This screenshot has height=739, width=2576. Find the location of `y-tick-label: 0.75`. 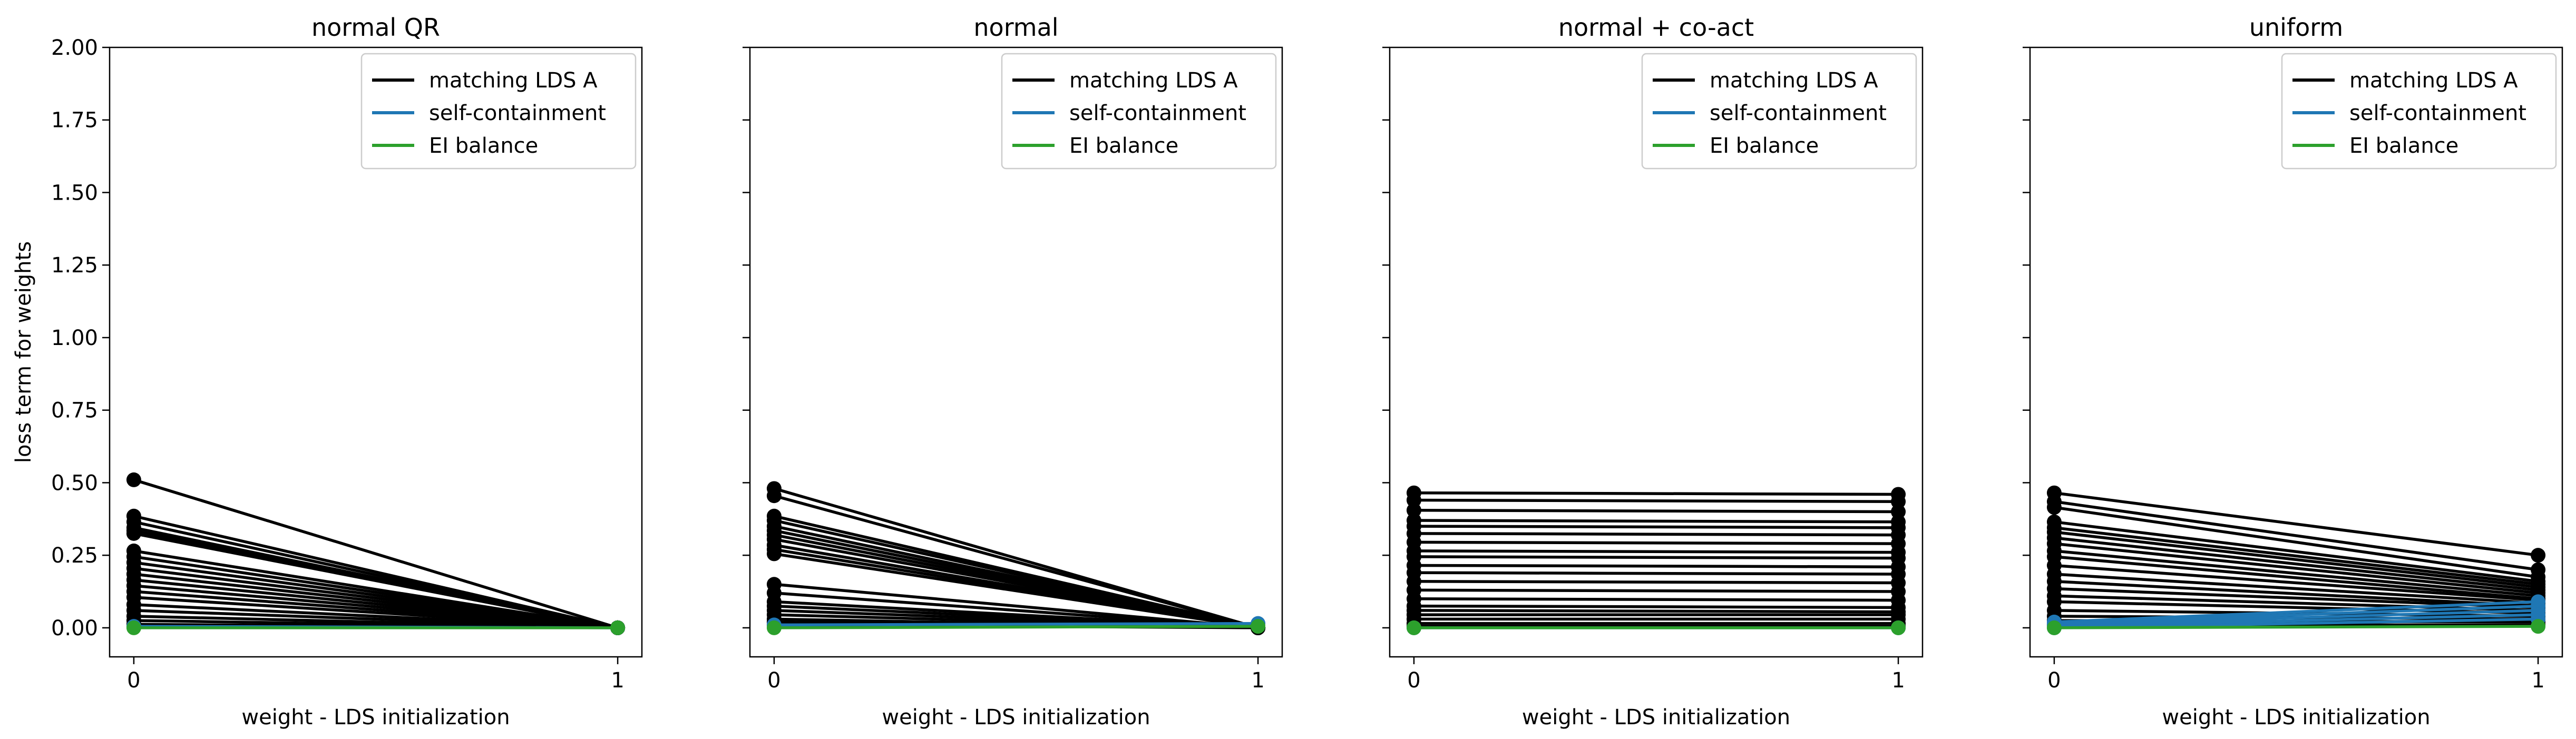

y-tick-label: 0.75 is located at coordinates (74, 411).